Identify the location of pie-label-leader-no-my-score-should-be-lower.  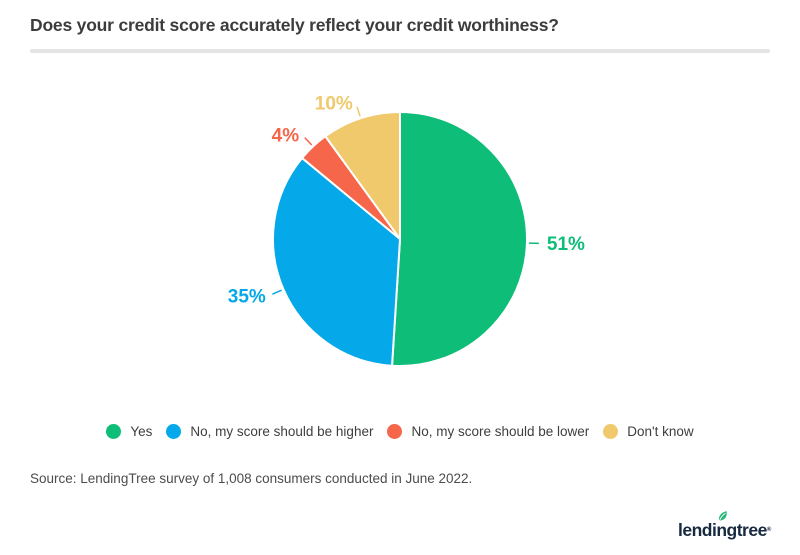
(308, 141).